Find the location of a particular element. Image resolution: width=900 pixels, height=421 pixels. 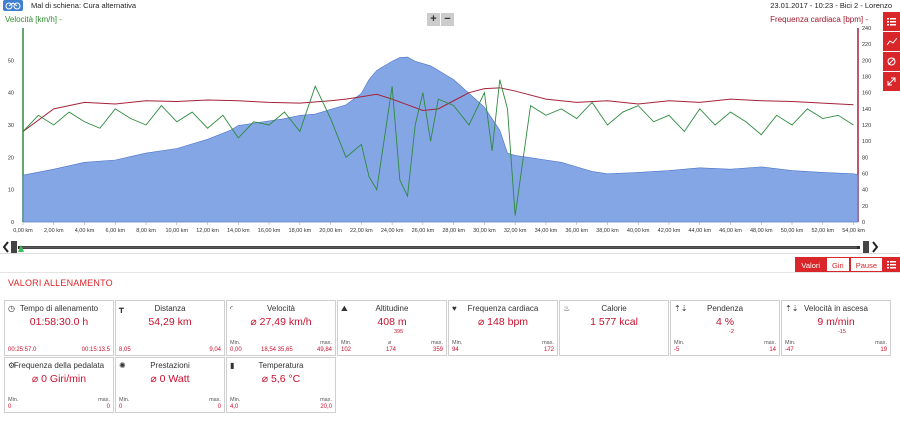

clock-icon: ◷ is located at coordinates (11, 308).